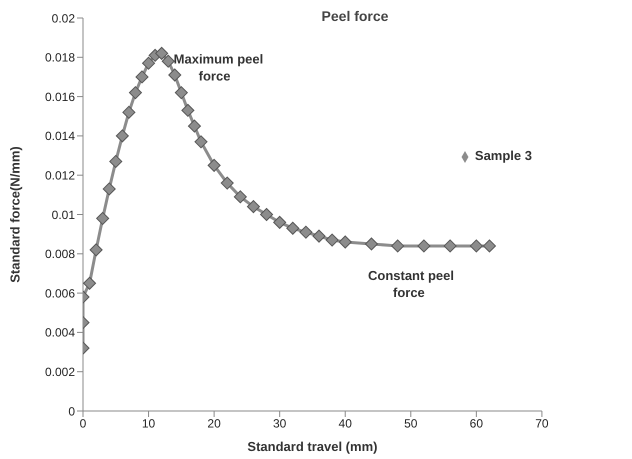 The image size is (632, 459). I want to click on annotation: Maximum peel force, so click(219, 67).